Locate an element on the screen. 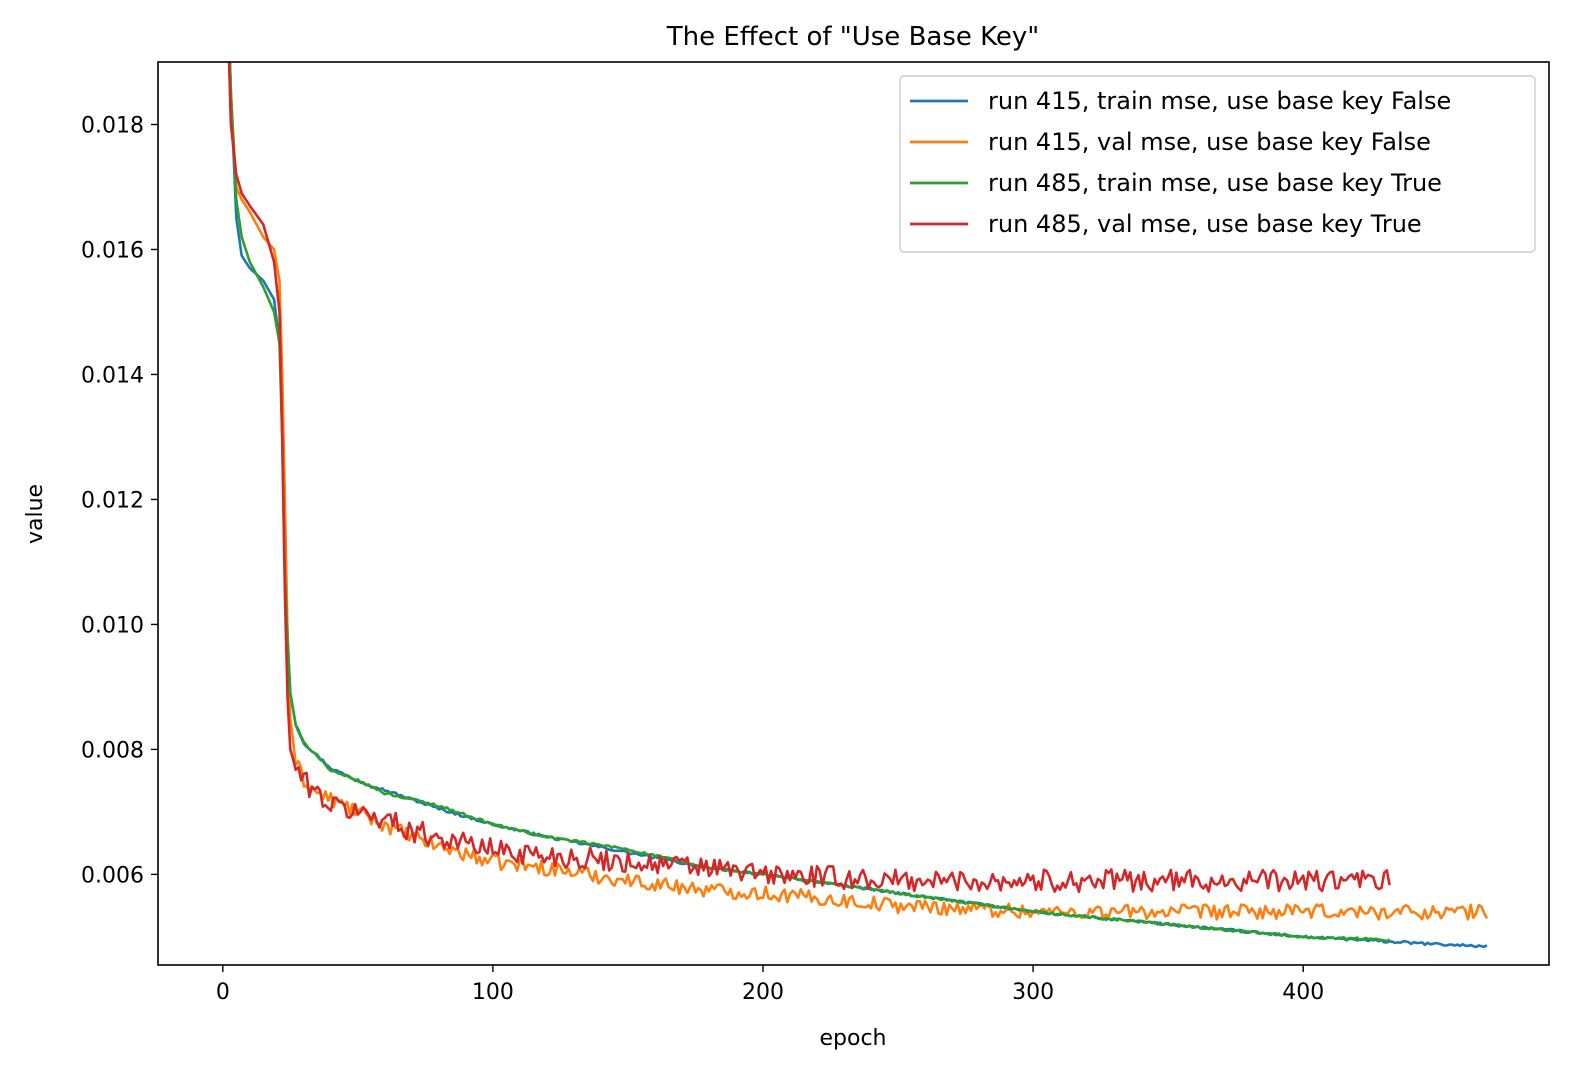  x-tick-label: 200 is located at coordinates (763, 992).